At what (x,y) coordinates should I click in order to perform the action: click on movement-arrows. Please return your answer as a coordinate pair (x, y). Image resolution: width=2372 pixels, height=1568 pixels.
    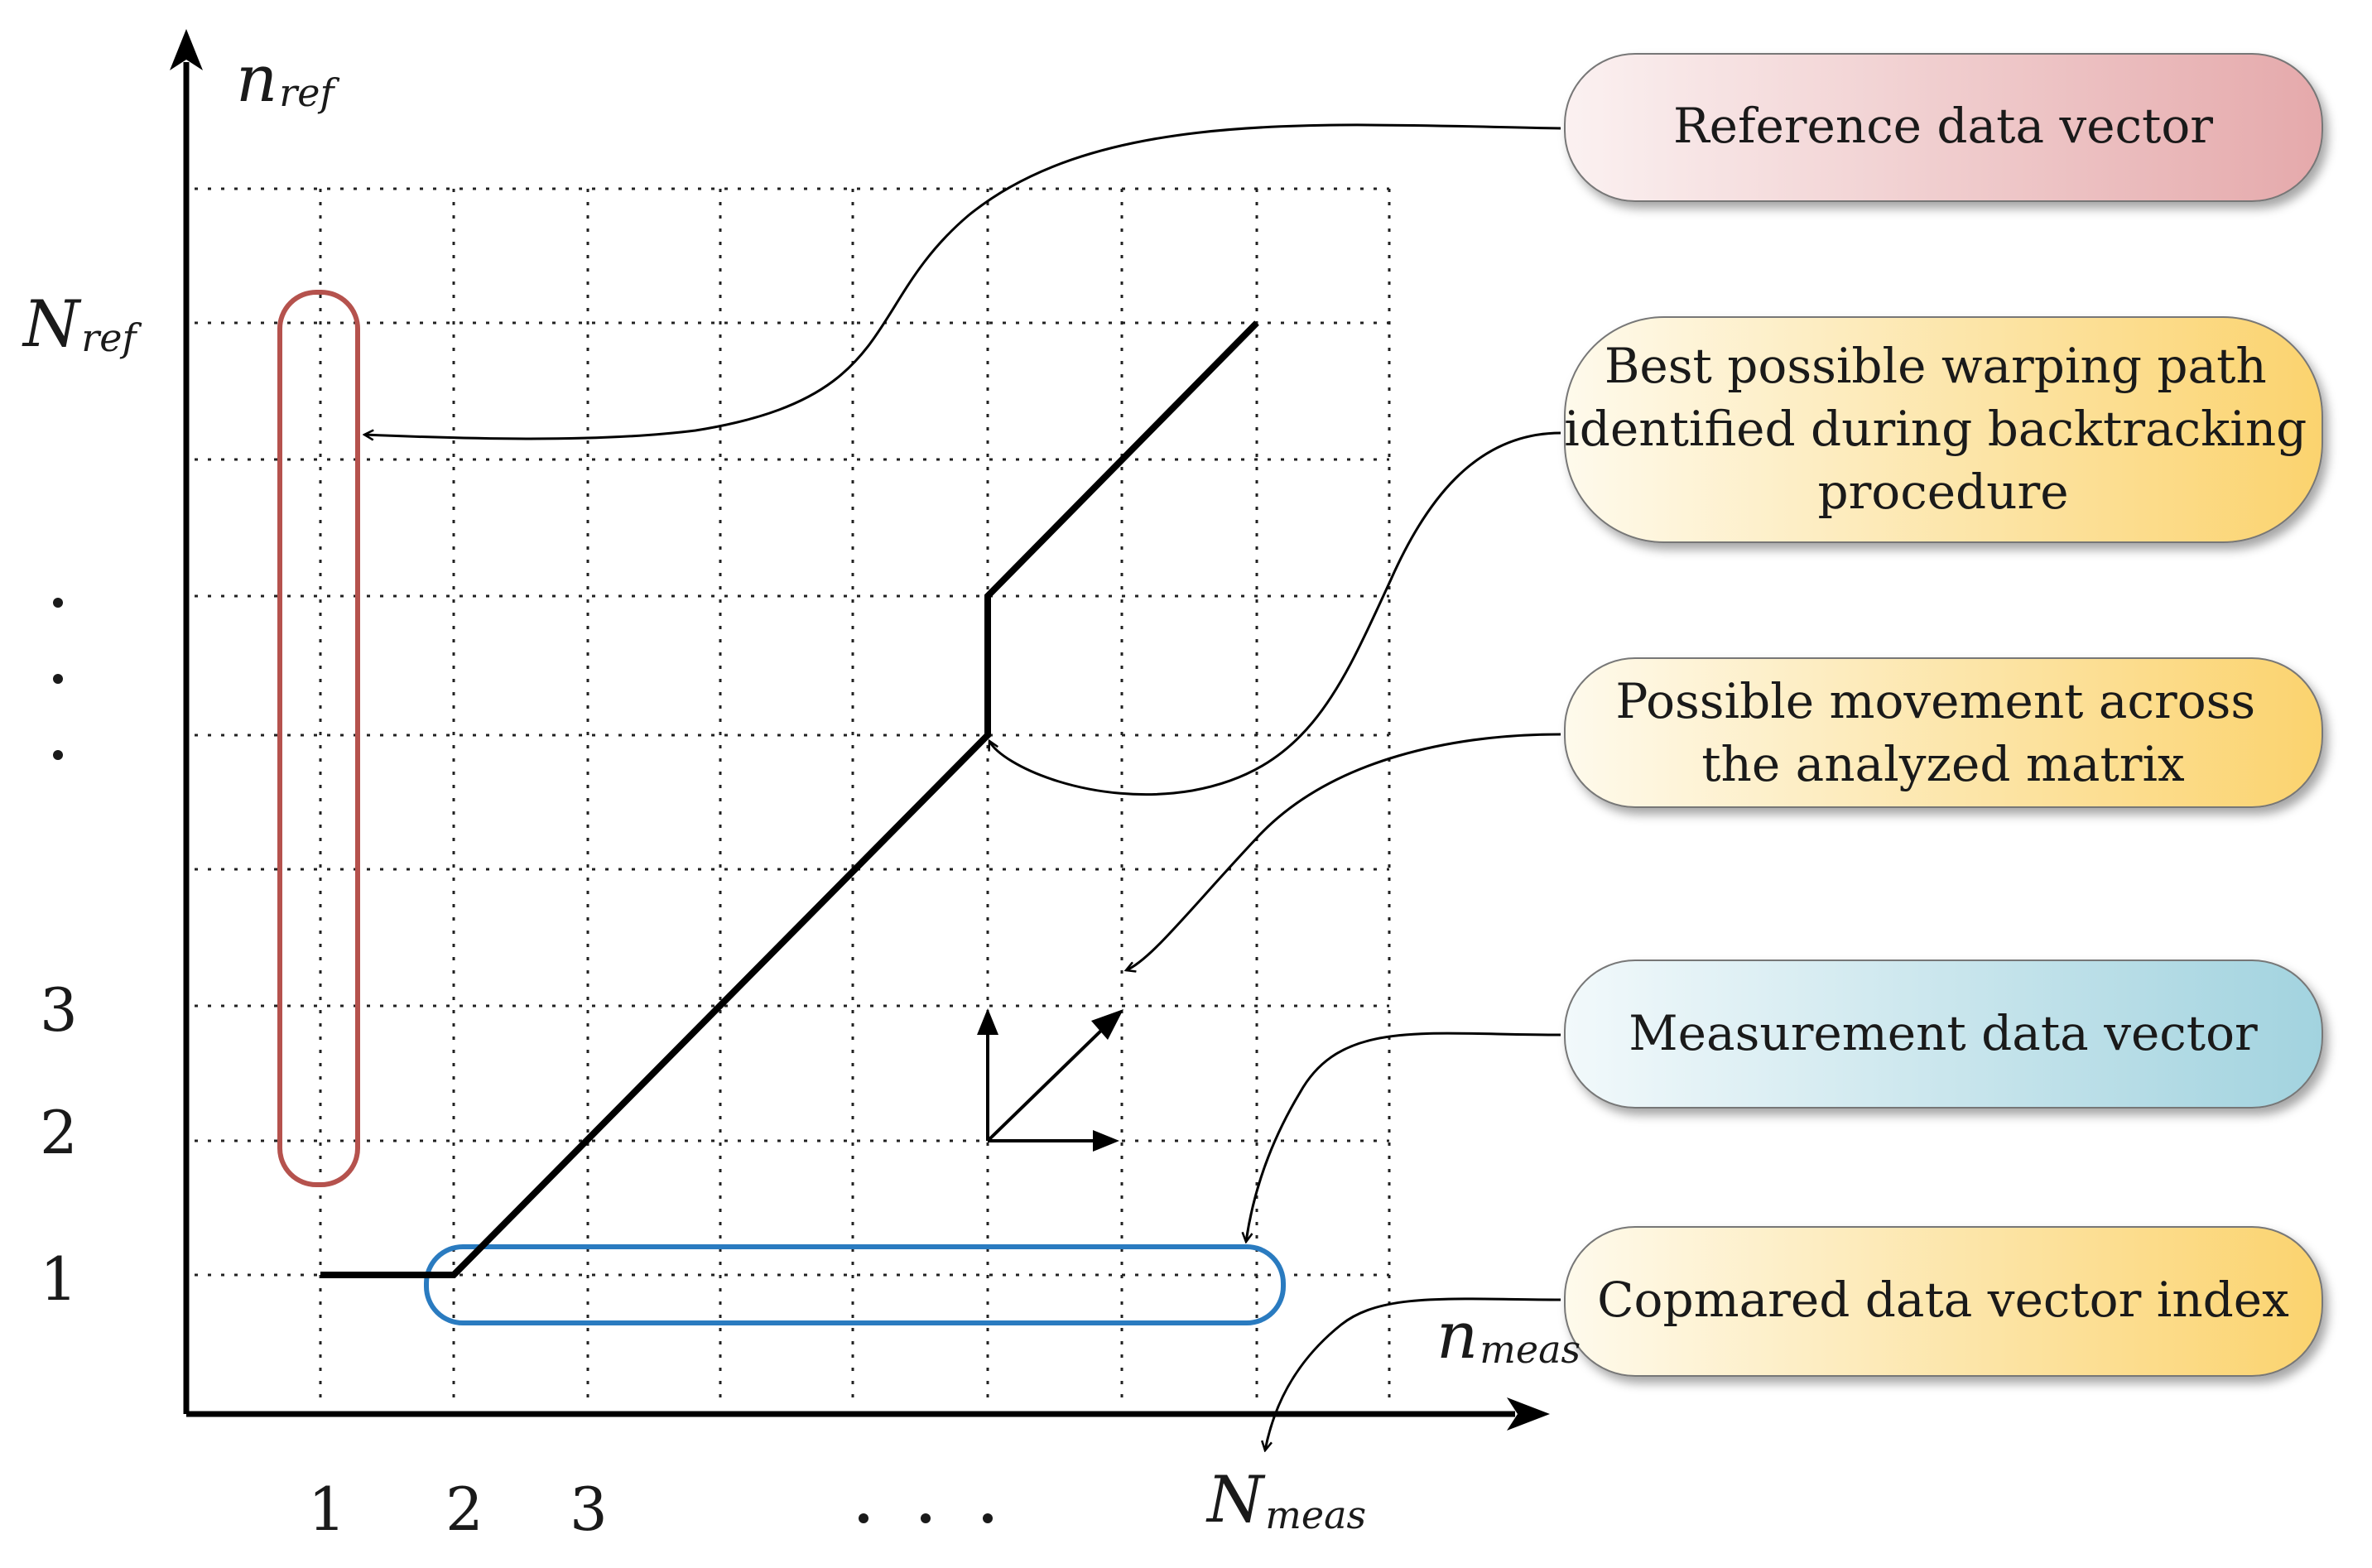
    Looking at the image, I should click on (1050, 1080).